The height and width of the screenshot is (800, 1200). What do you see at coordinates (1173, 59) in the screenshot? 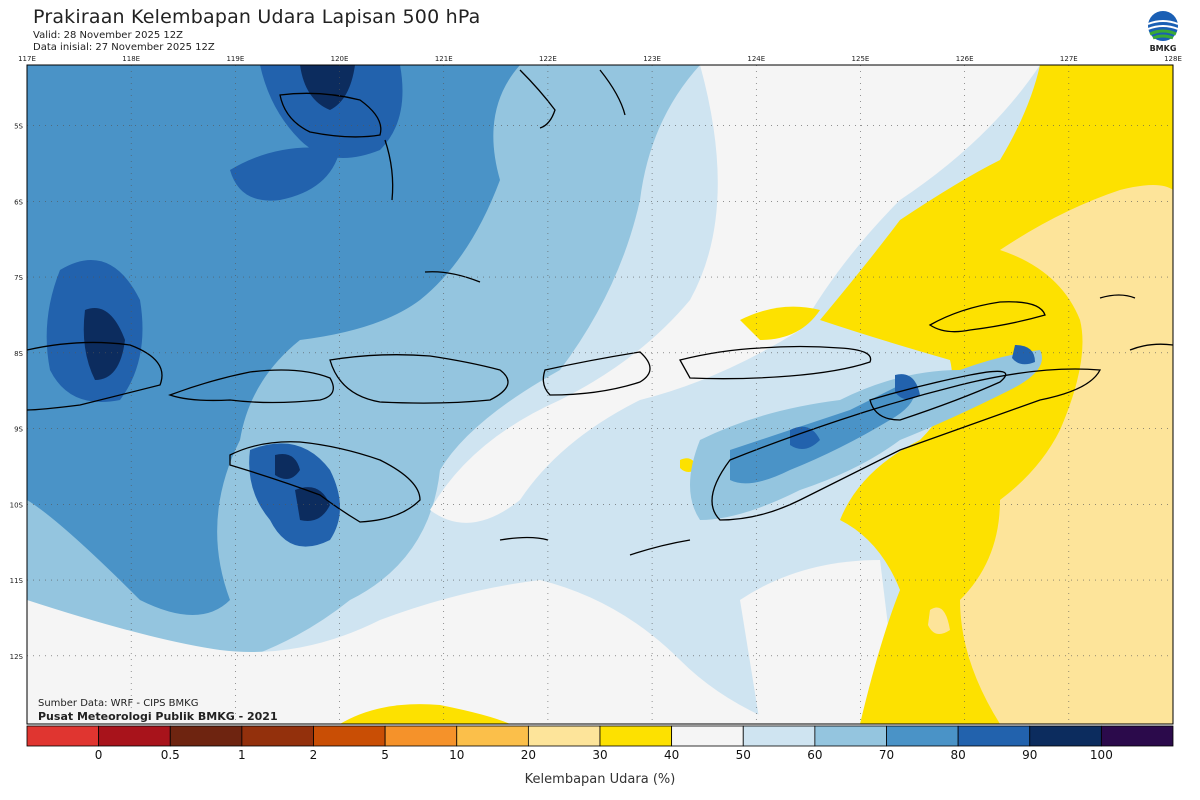
I see `lon-tick-label: 128E` at bounding box center [1173, 59].